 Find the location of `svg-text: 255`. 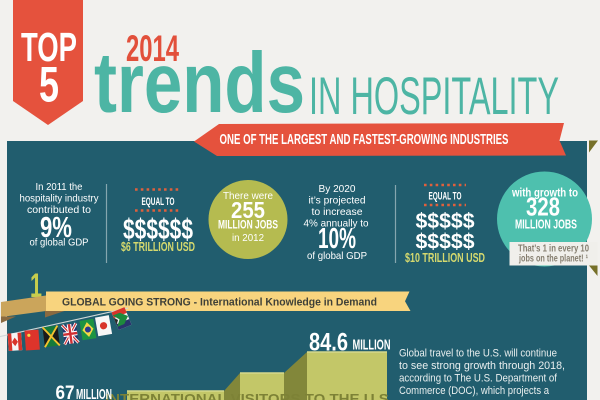

svg-text: 255 is located at coordinates (248, 210).